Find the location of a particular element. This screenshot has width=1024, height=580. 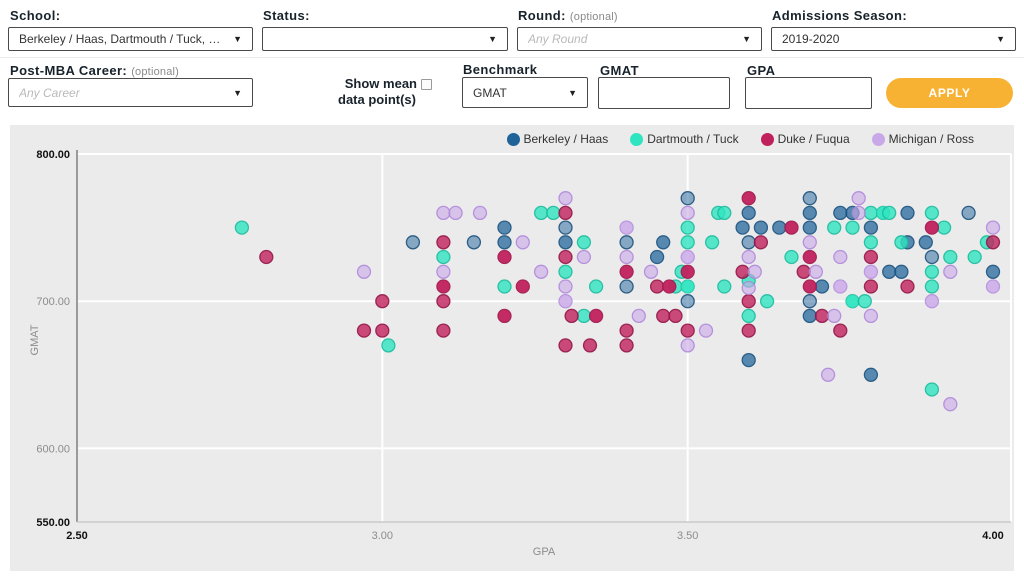

legend-item: Dartmouth / Tuck is located at coordinates (684, 139).